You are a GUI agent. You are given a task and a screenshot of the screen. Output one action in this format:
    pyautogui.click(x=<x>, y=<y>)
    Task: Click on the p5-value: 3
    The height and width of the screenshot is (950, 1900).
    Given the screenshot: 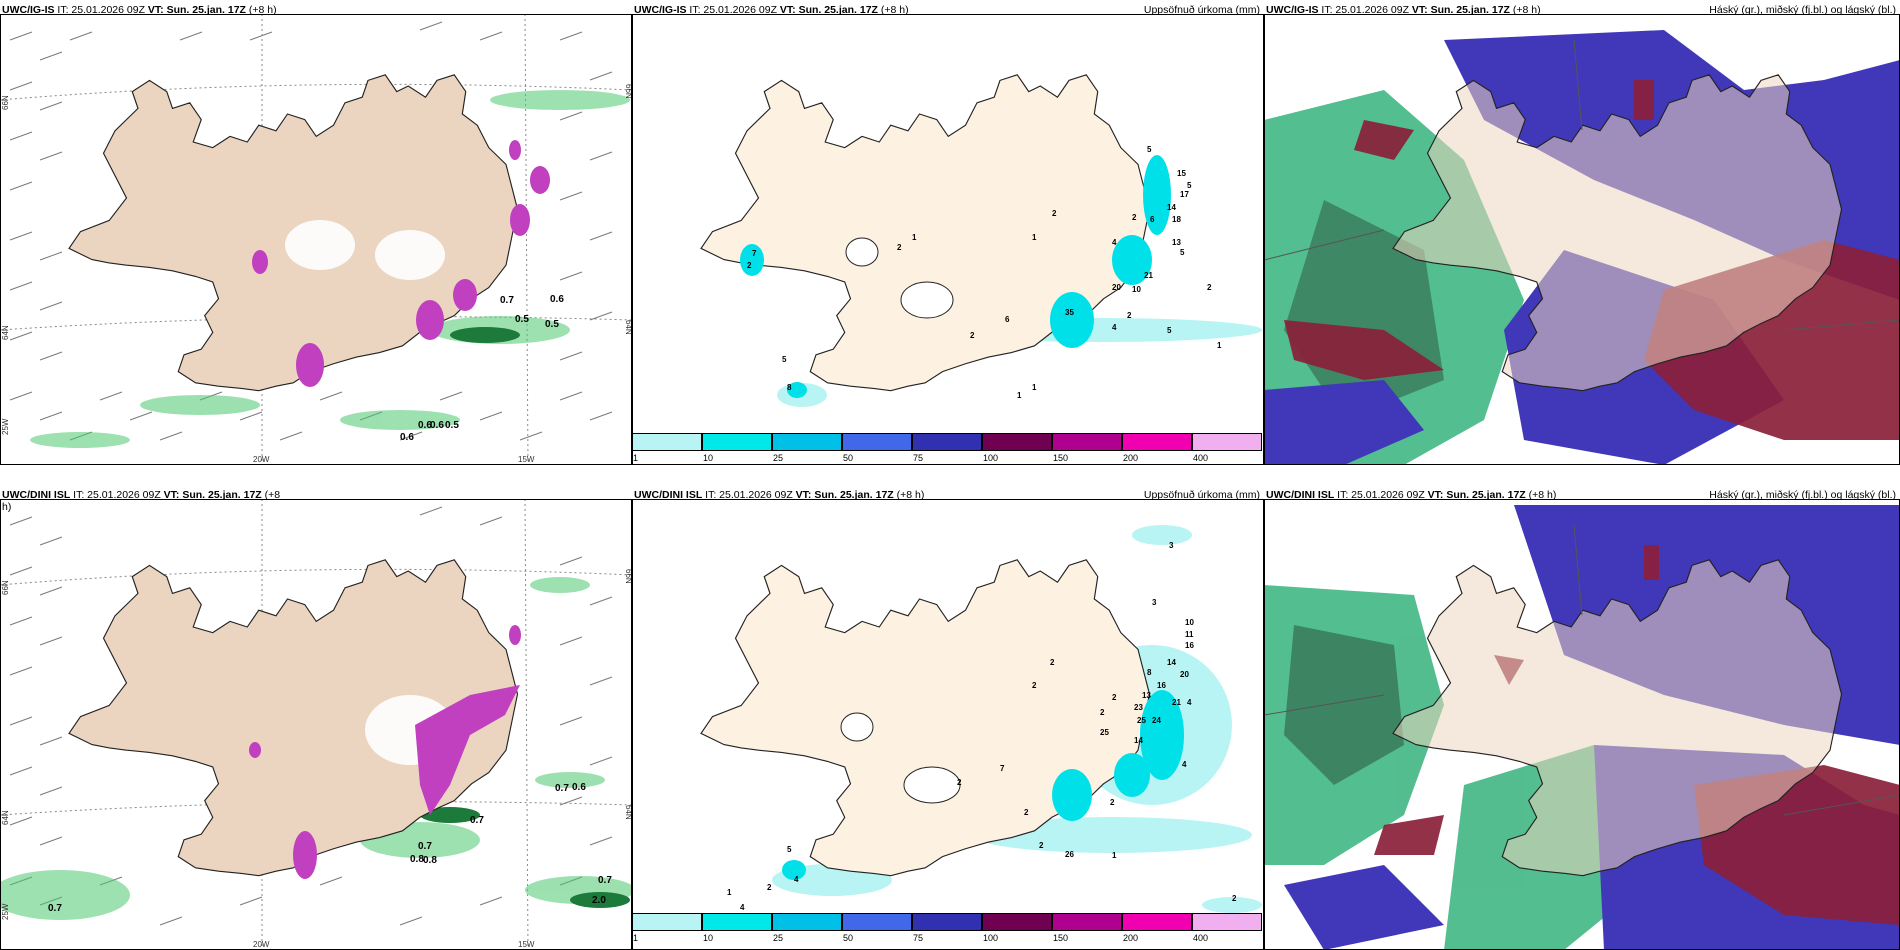 What is the action you would take?
    pyautogui.click(x=1154, y=602)
    